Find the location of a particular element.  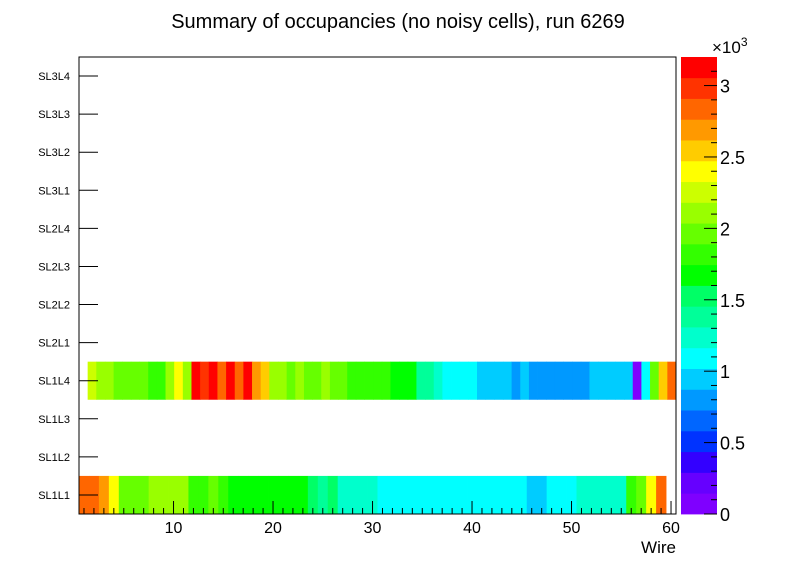

y-tick-label: SL3L2 is located at coordinates (54, 153).